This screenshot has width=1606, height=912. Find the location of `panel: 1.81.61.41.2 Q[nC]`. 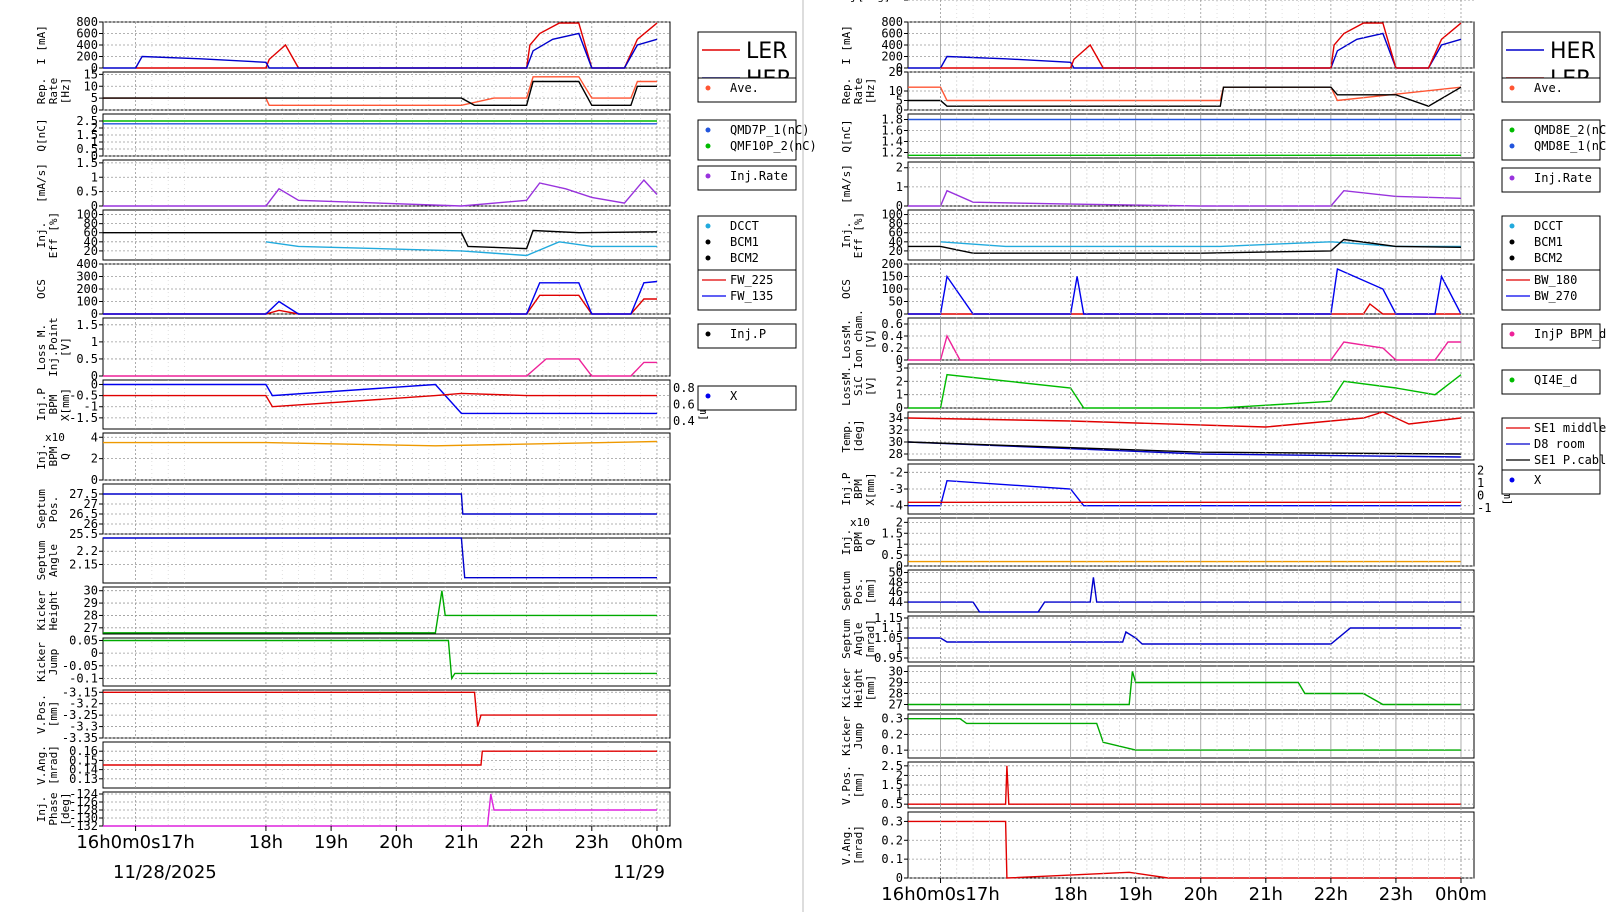

panel: 1.81.61.41.2 Q[nC] is located at coordinates (1157, 136).